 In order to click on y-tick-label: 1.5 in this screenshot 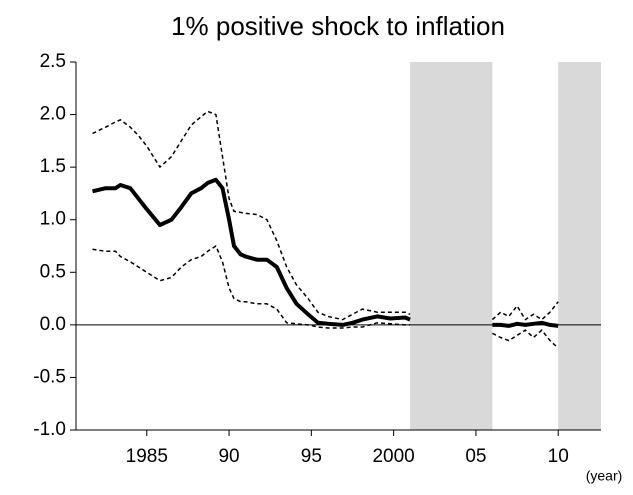, I will do `click(53, 166)`.